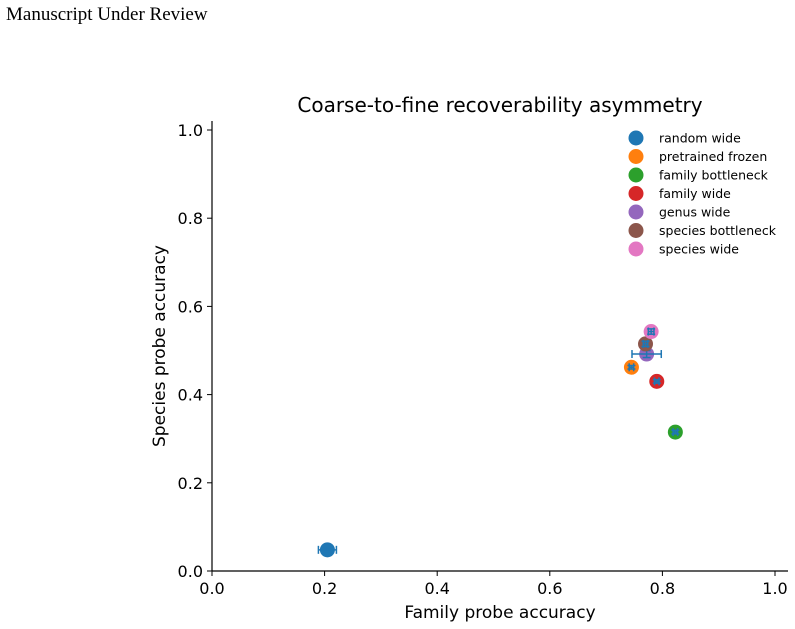  What do you see at coordinates (657, 381) in the screenshot?
I see `series-family-wide` at bounding box center [657, 381].